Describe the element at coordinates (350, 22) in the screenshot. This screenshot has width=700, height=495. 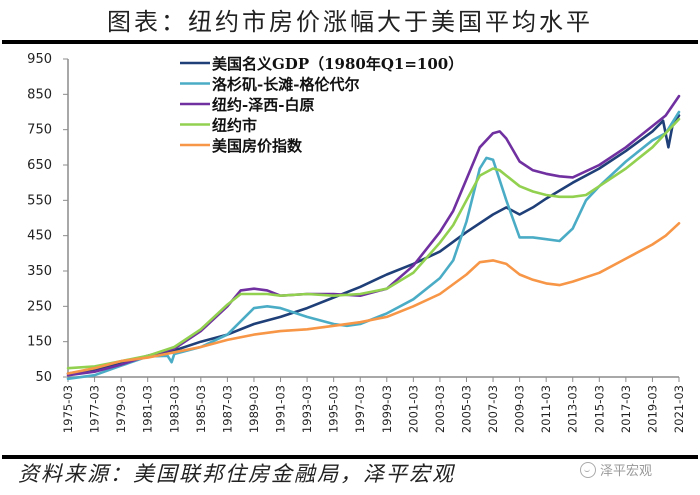
I see `chart-title: 图表：纽约市房价涨幅大于美国平均水平` at that location.